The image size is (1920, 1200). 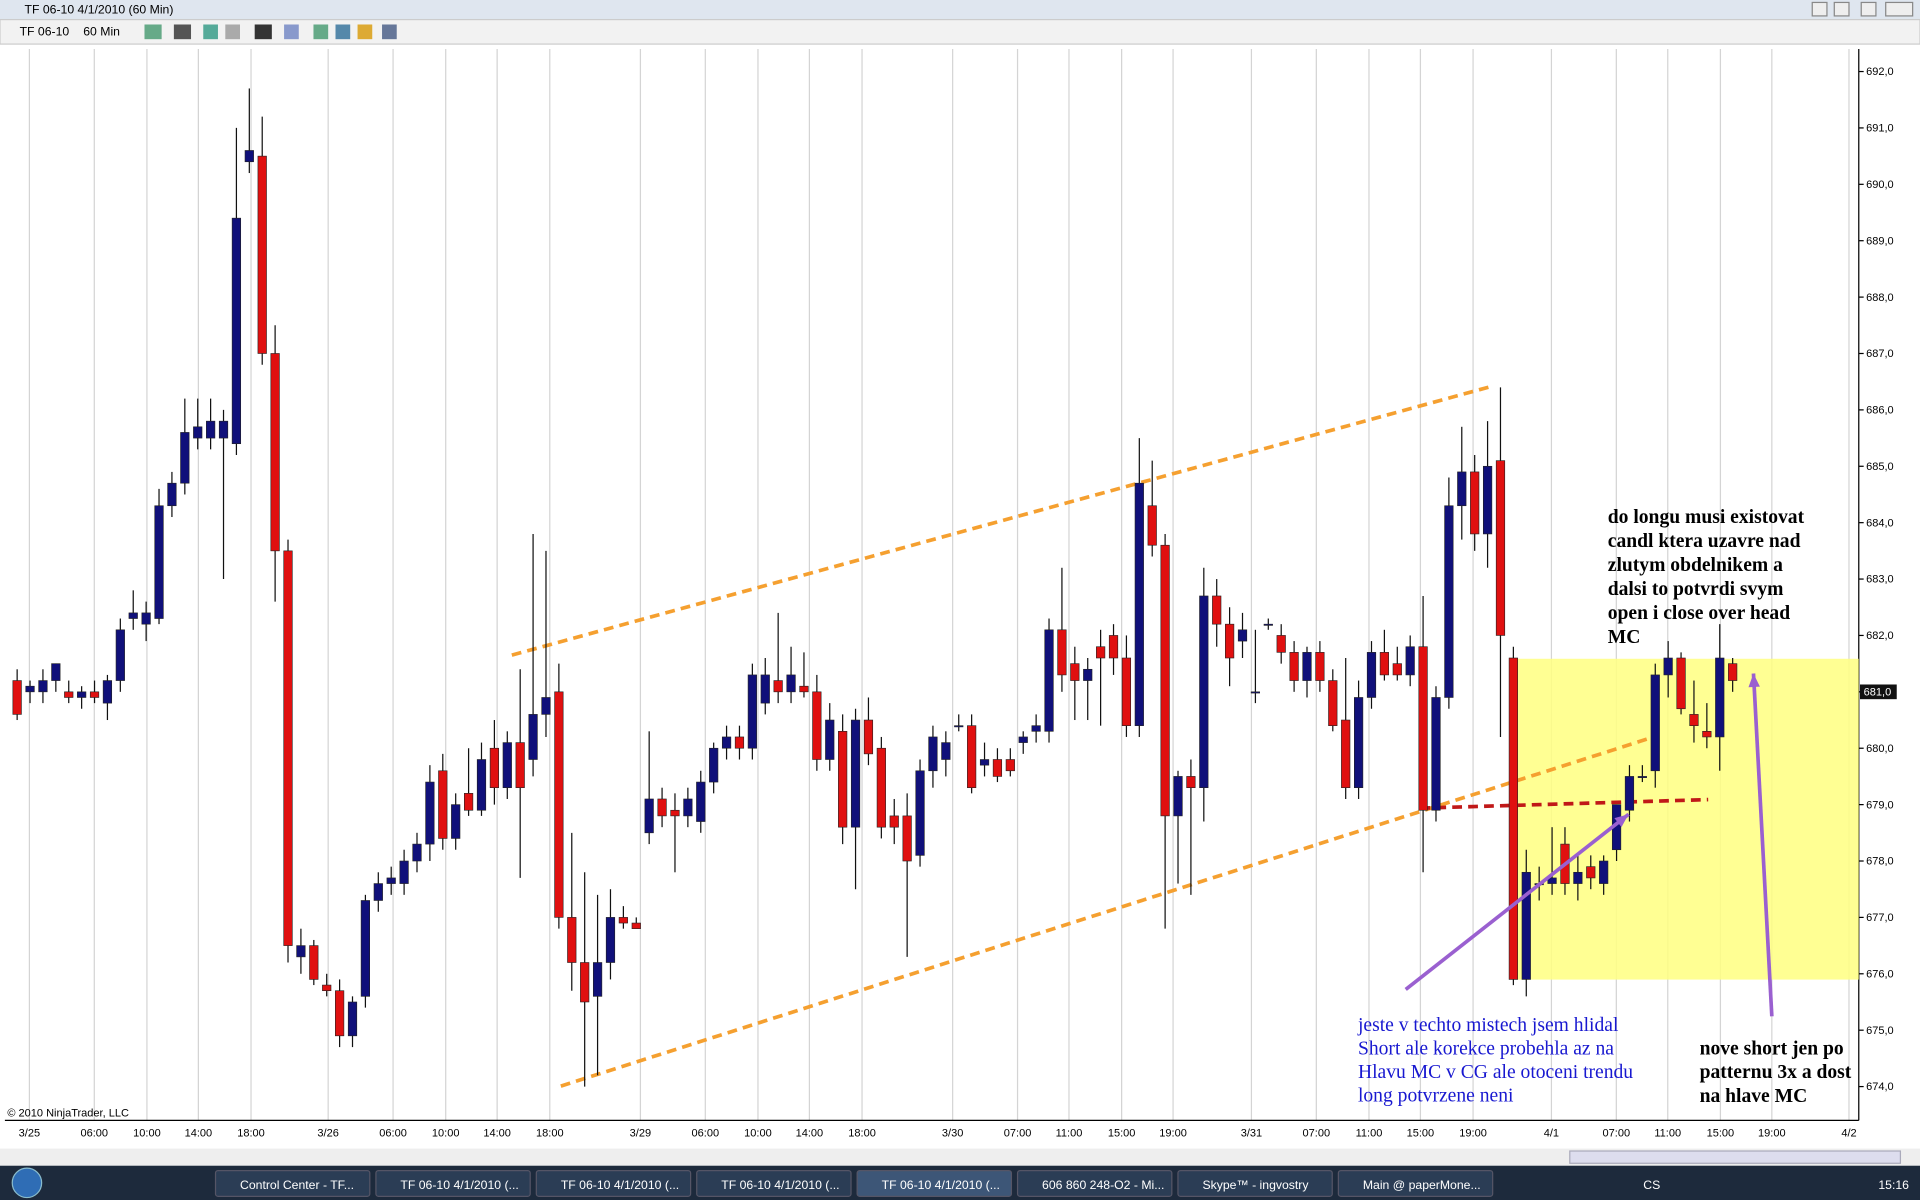 I want to click on taskbar-button-label: Skype™ - ingvostry, so click(x=1255, y=1185).